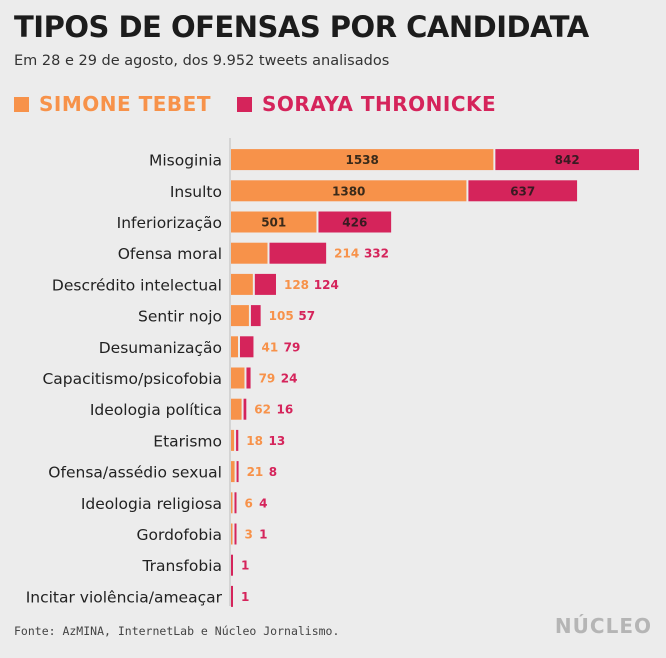 This screenshot has height=658, width=666. Describe the element at coordinates (137, 285) in the screenshot. I see `category-label: Descrédito intelectual` at that location.